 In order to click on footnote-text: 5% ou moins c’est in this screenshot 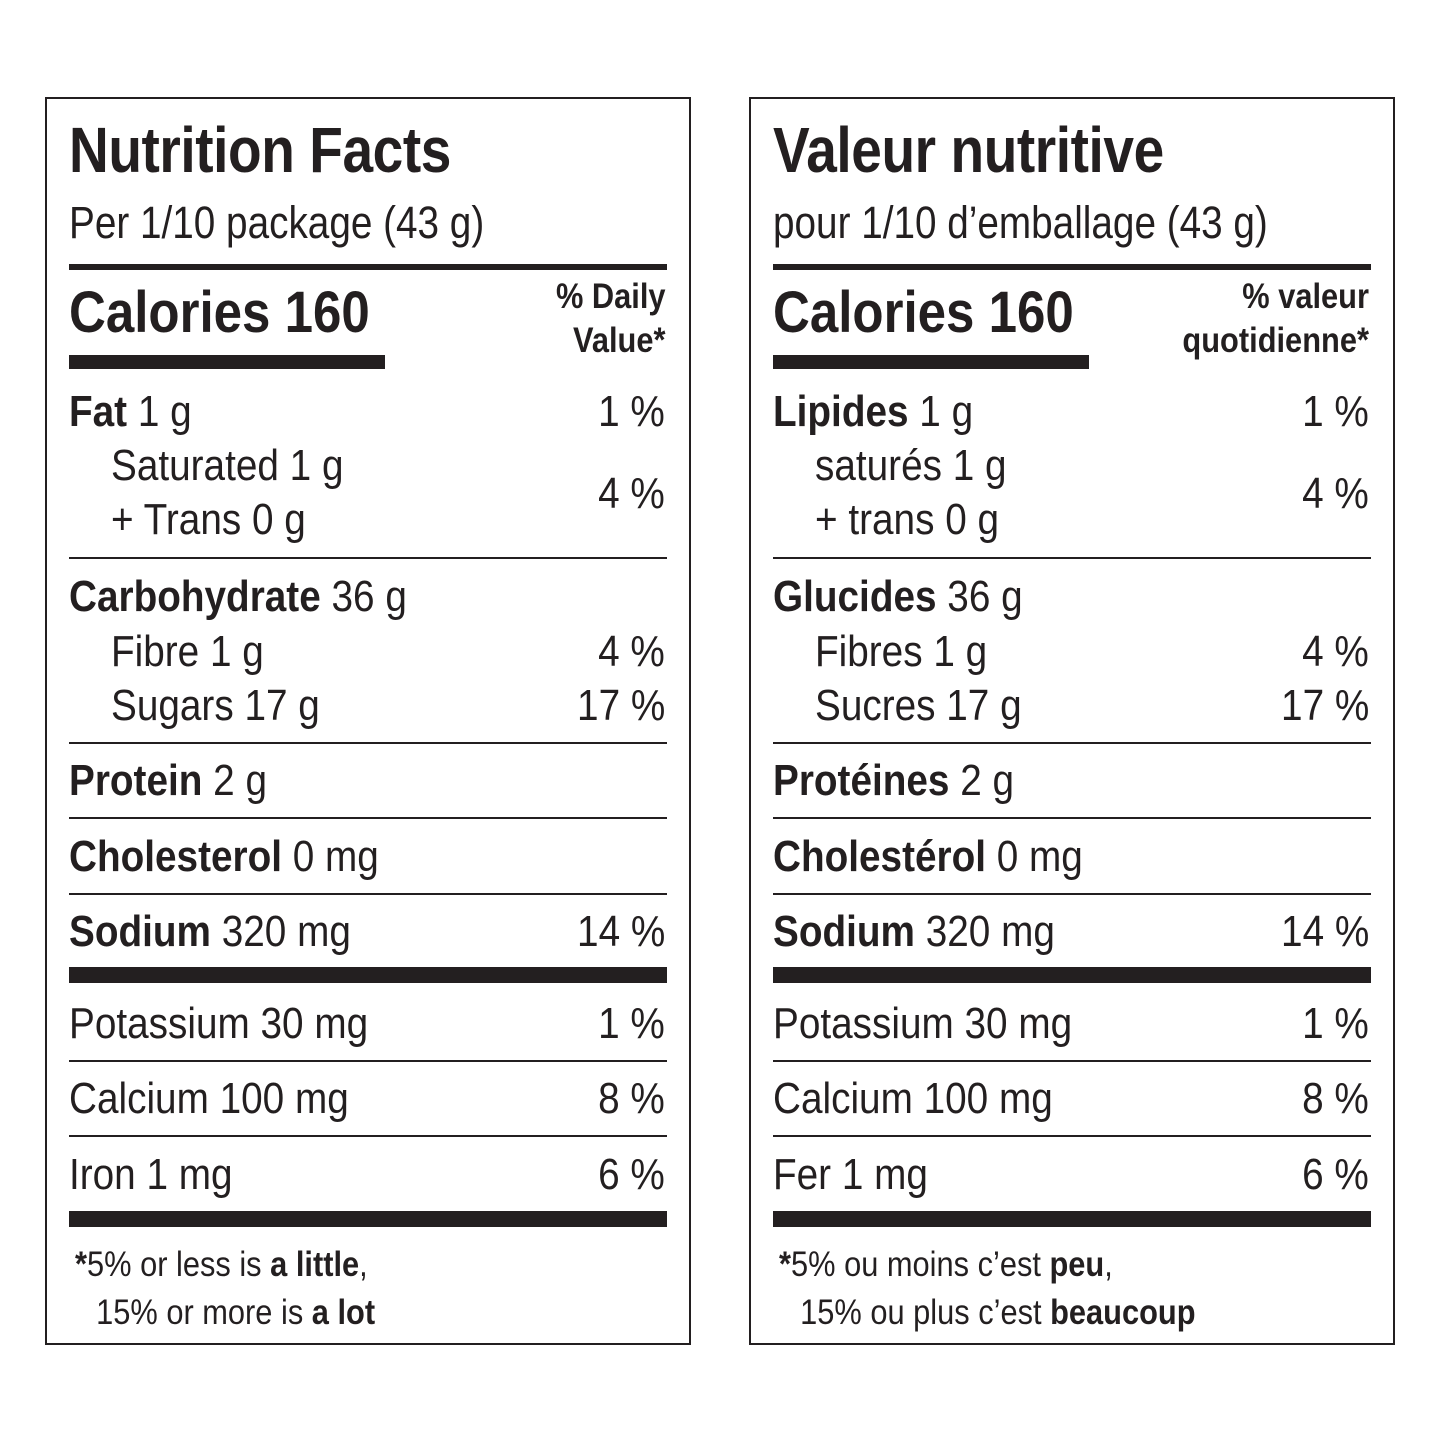, I will do `click(920, 1264)`.